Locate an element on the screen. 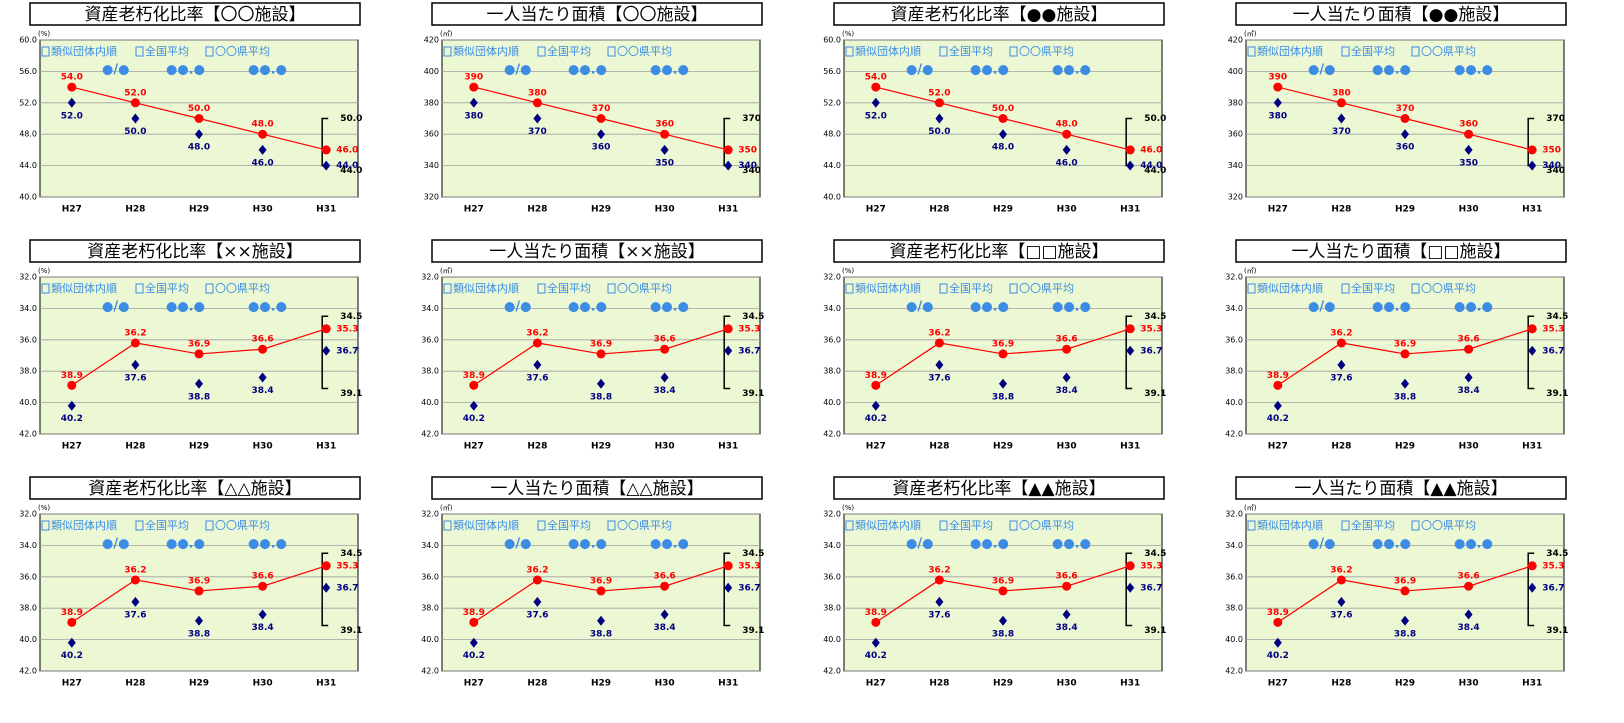 Image resolution: width=1624 pixels, height=723 pixels. value-label: 54.0 is located at coordinates (876, 78).